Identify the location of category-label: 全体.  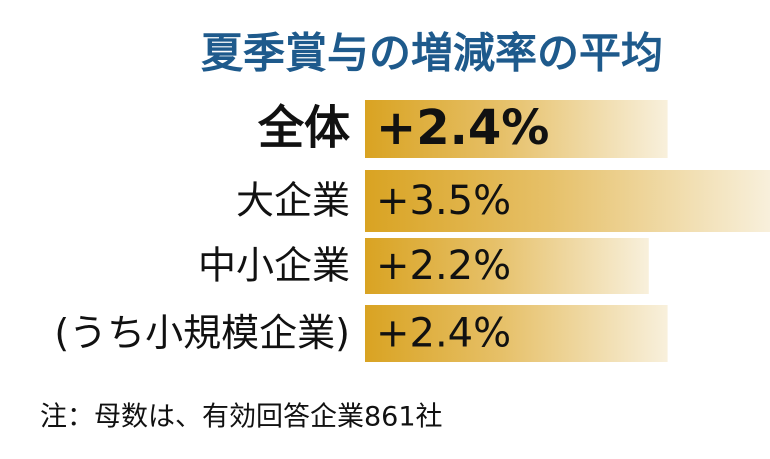
(303, 128).